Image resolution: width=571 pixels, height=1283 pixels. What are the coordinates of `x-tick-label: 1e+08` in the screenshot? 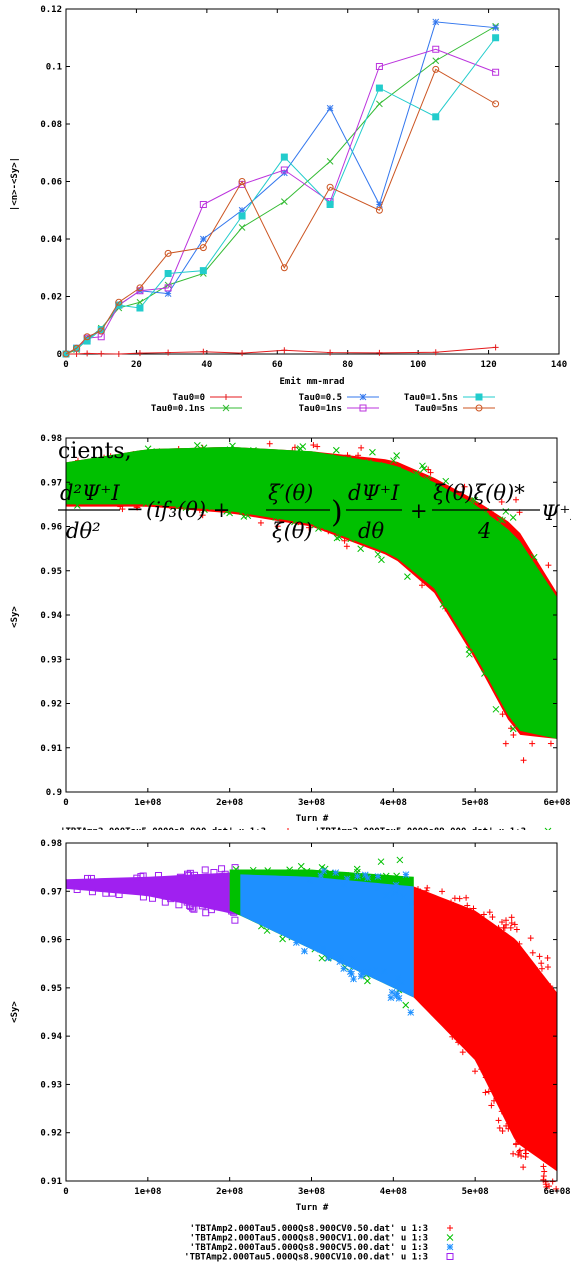 It's located at (147, 1192).